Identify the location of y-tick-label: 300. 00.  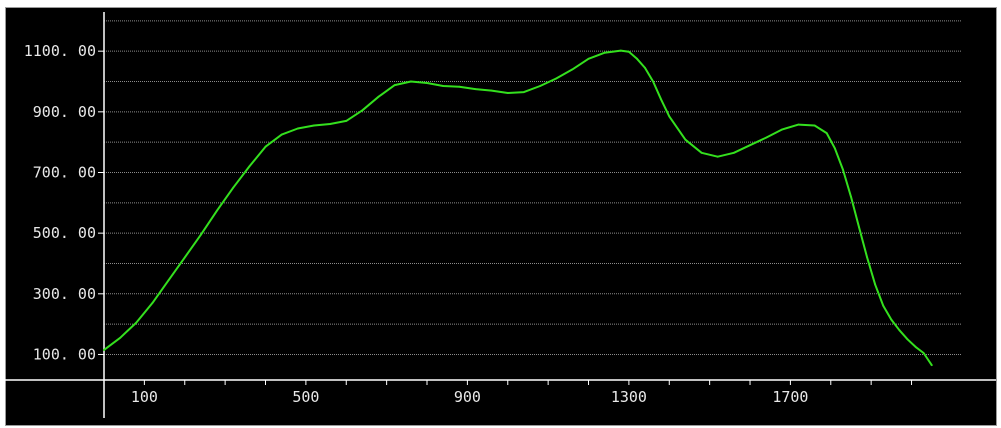
(64, 294).